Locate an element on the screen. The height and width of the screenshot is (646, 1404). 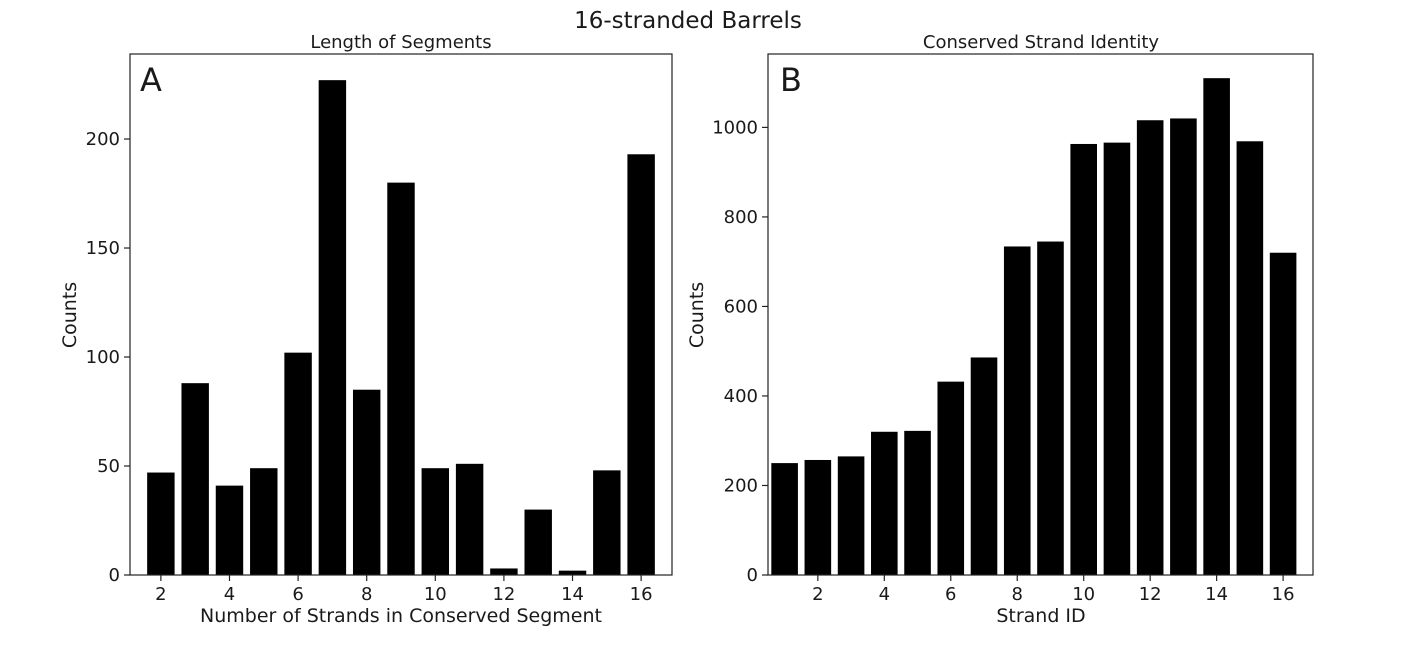
panel-b-y-tick-label: 400 is located at coordinates (741, 396).